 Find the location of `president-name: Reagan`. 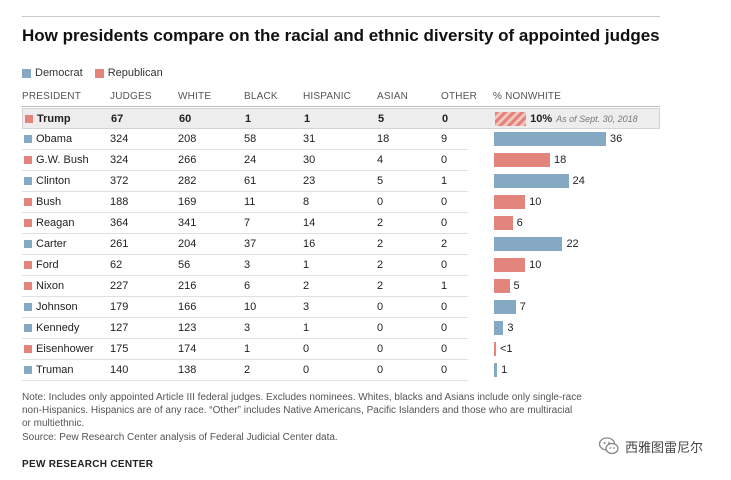

president-name: Reagan is located at coordinates (55, 223).